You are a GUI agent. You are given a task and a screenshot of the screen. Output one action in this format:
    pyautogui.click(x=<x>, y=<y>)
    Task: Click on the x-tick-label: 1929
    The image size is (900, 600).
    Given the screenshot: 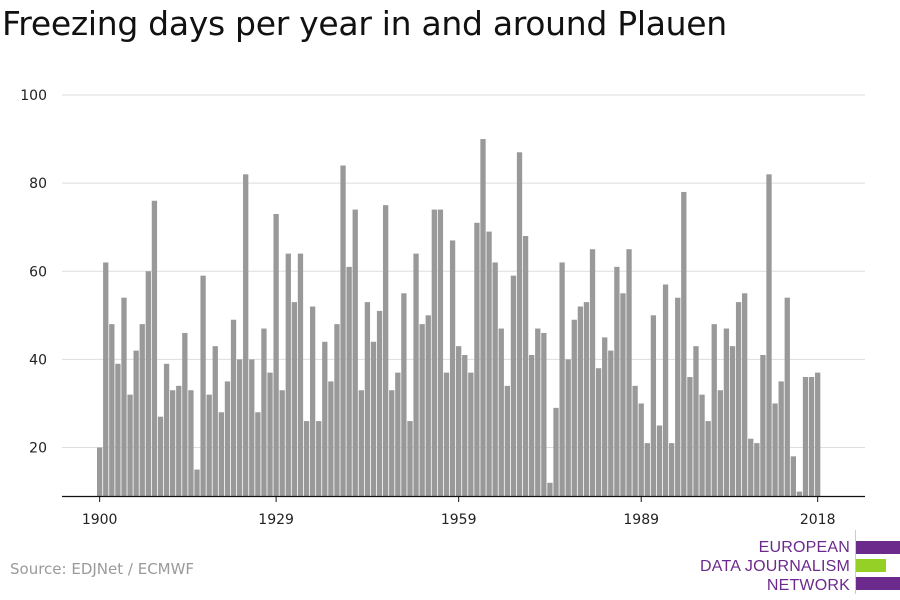 What is the action you would take?
    pyautogui.click(x=276, y=520)
    